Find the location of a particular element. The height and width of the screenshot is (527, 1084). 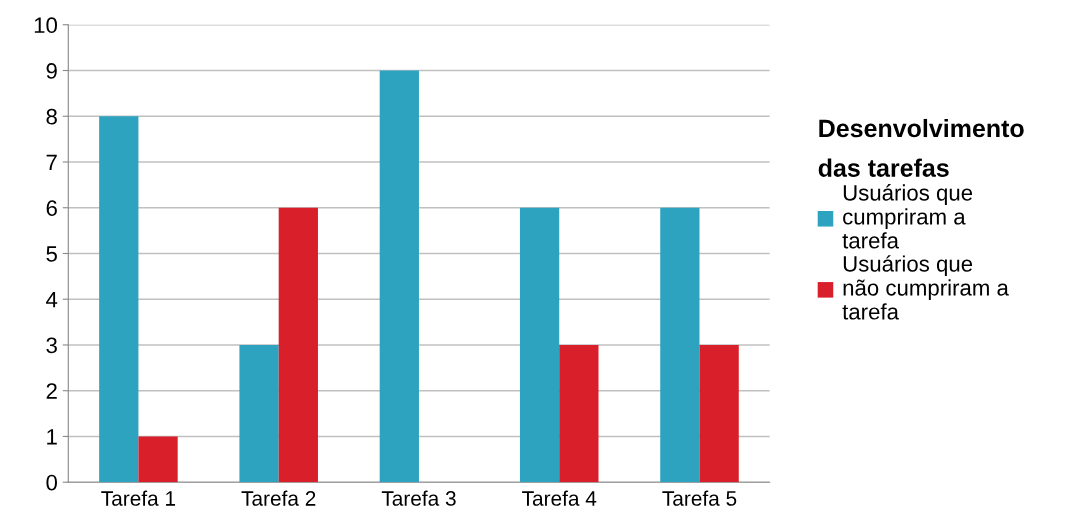

x-tick-label: Tarefa 5 is located at coordinates (699, 498).